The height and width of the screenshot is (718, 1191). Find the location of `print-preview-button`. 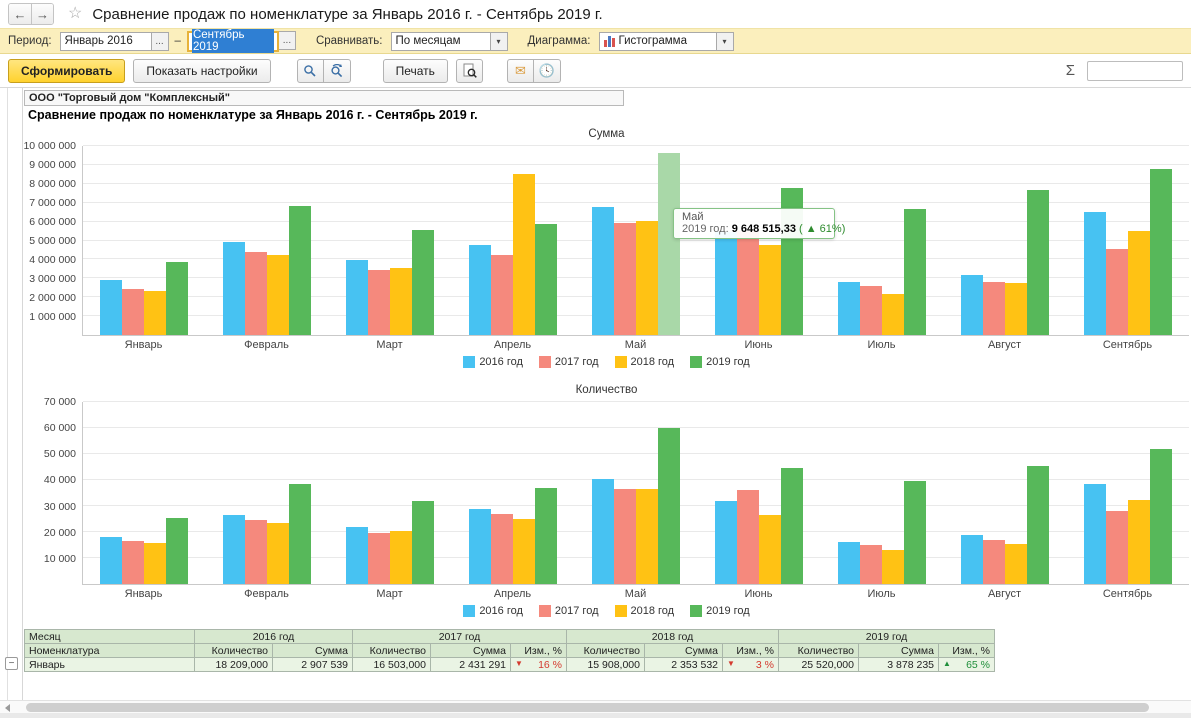

print-preview-button is located at coordinates (469, 70).